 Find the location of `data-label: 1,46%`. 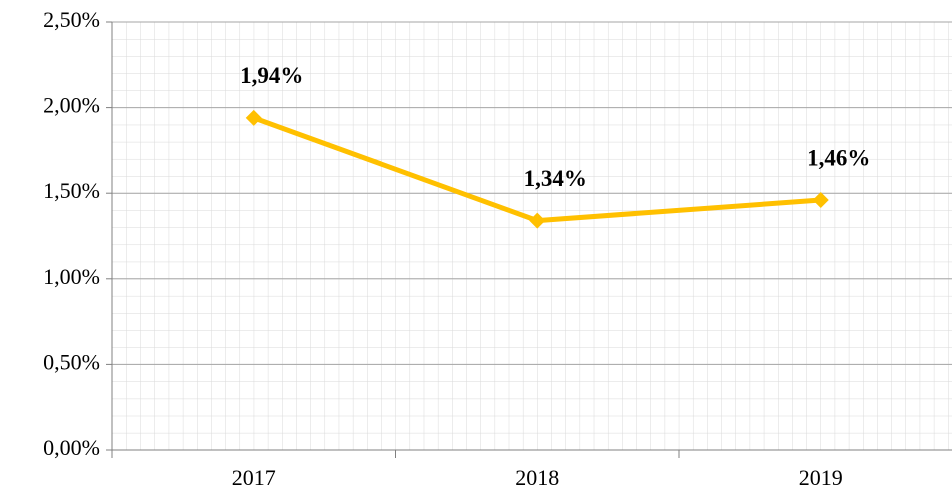

data-label: 1,46% is located at coordinates (838, 157).